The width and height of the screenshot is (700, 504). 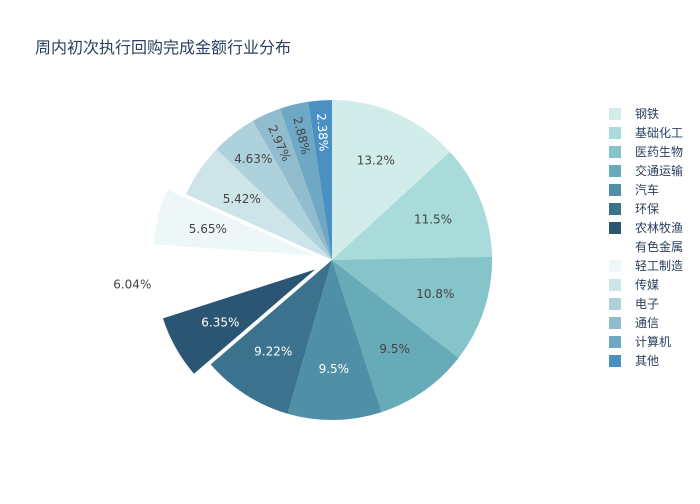 I want to click on slice-label-8: 6.04%, so click(x=132, y=284).